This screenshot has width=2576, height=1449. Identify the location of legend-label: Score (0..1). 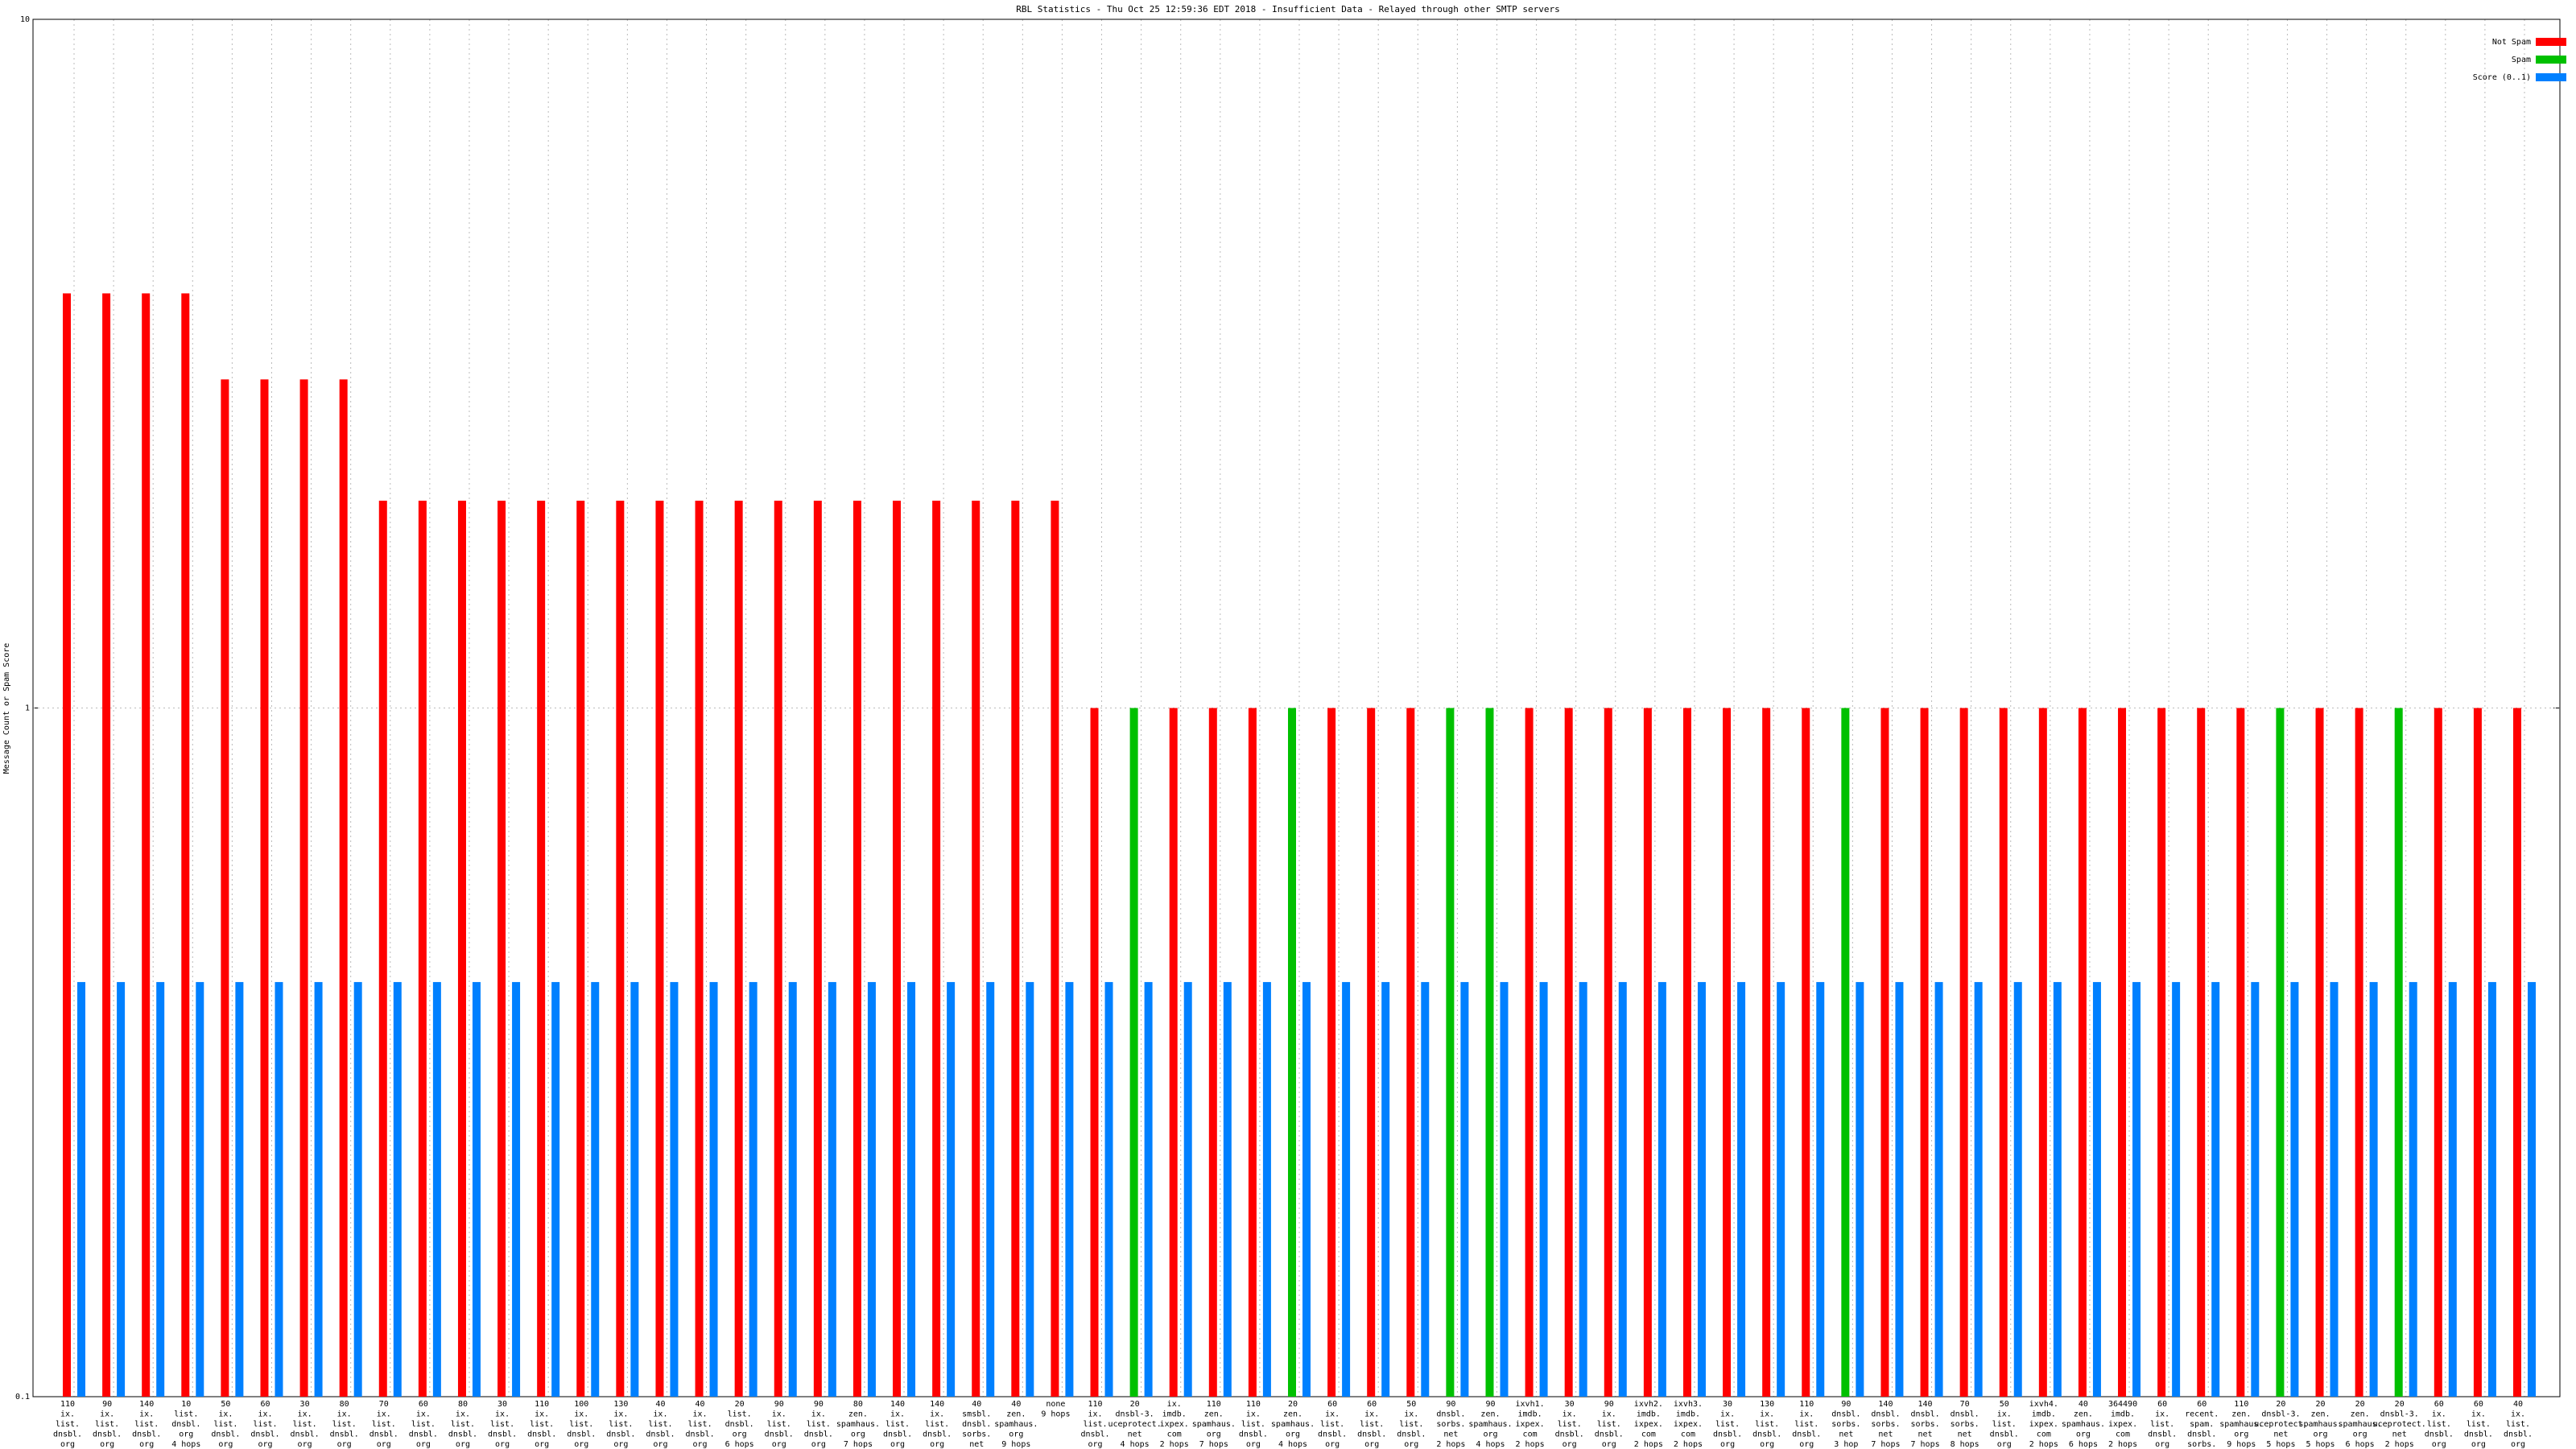
(2502, 77).